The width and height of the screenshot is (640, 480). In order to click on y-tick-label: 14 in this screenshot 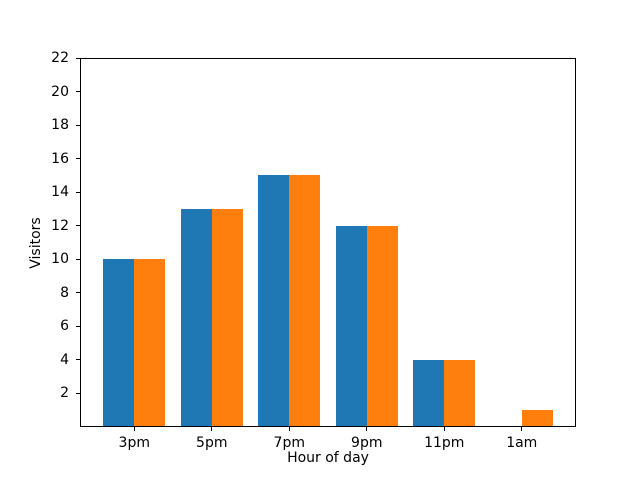, I will do `click(60, 192)`.